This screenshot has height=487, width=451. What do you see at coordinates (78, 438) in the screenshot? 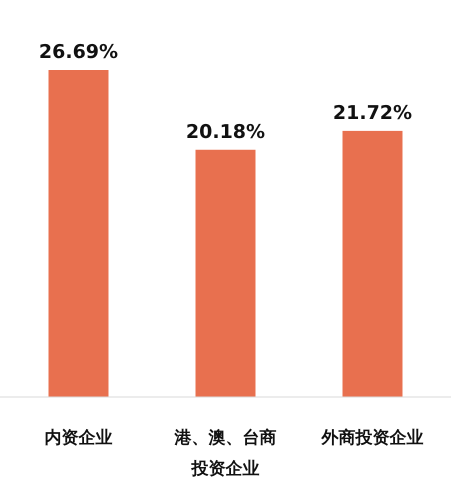
I see `x-tick-label: 内资企业` at bounding box center [78, 438].